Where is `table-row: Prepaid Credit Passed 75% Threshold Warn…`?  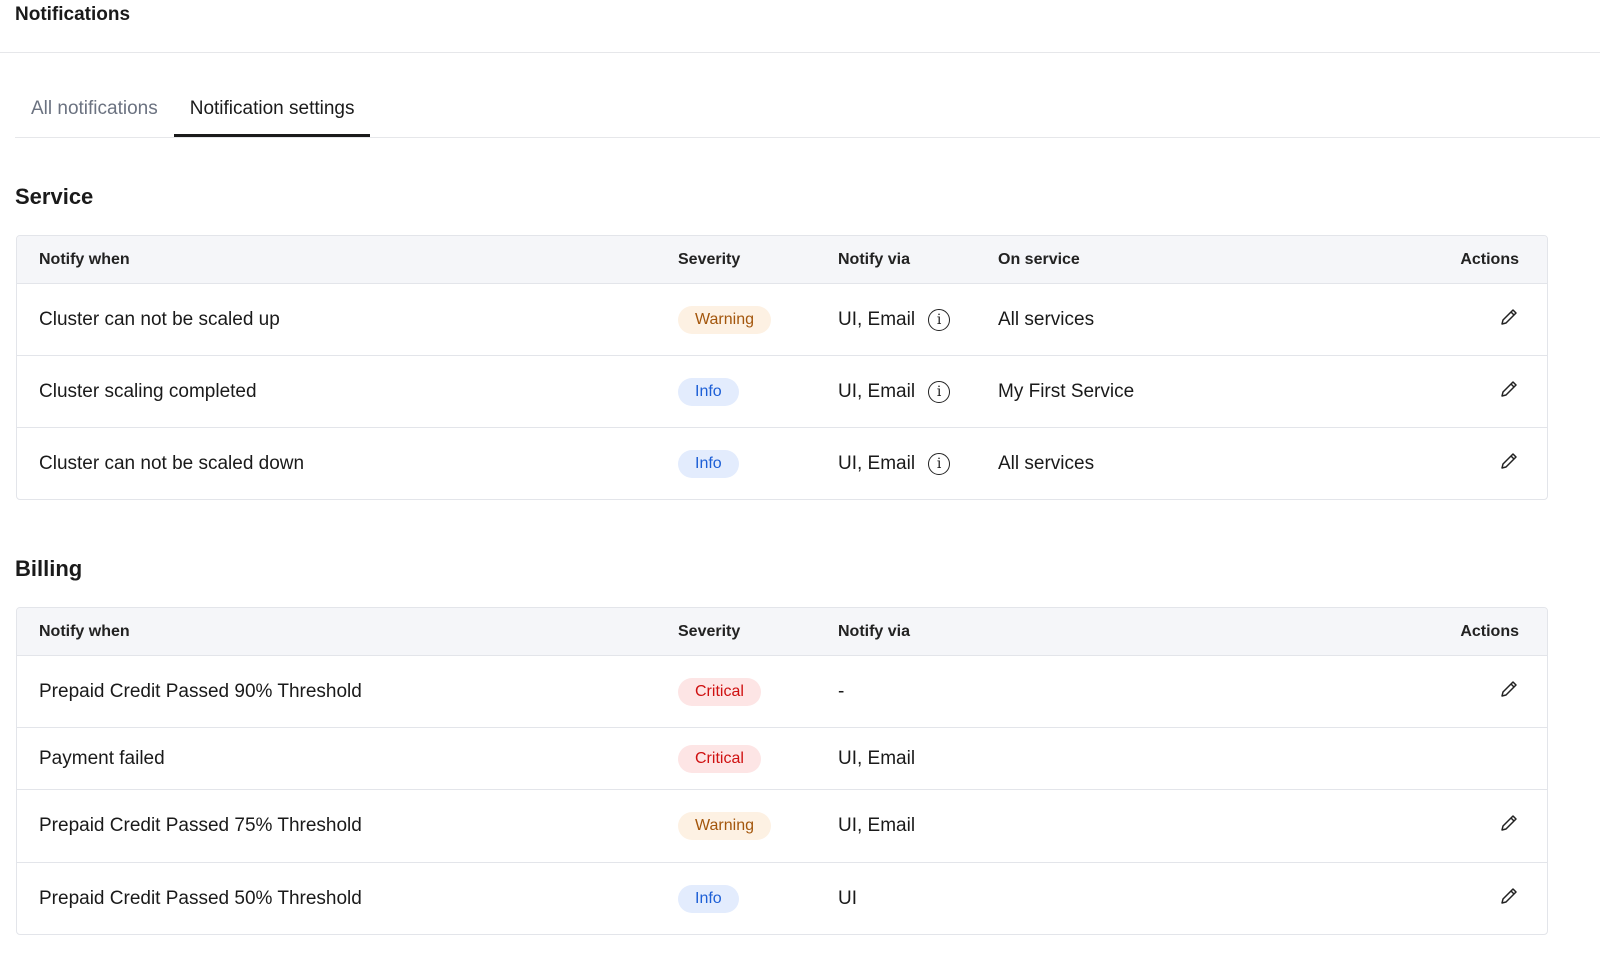 table-row: Prepaid Credit Passed 75% Threshold Warn… is located at coordinates (782, 825).